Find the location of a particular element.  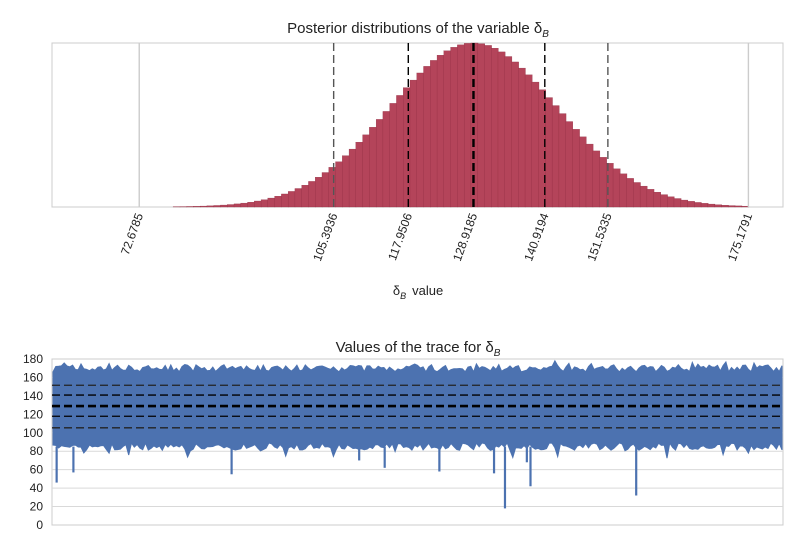

x-tick-label: 105.3936 is located at coordinates (325, 237).